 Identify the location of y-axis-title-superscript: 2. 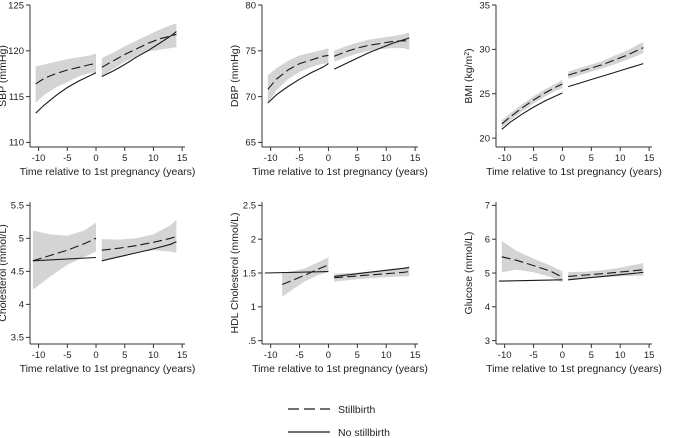
(467, 54).